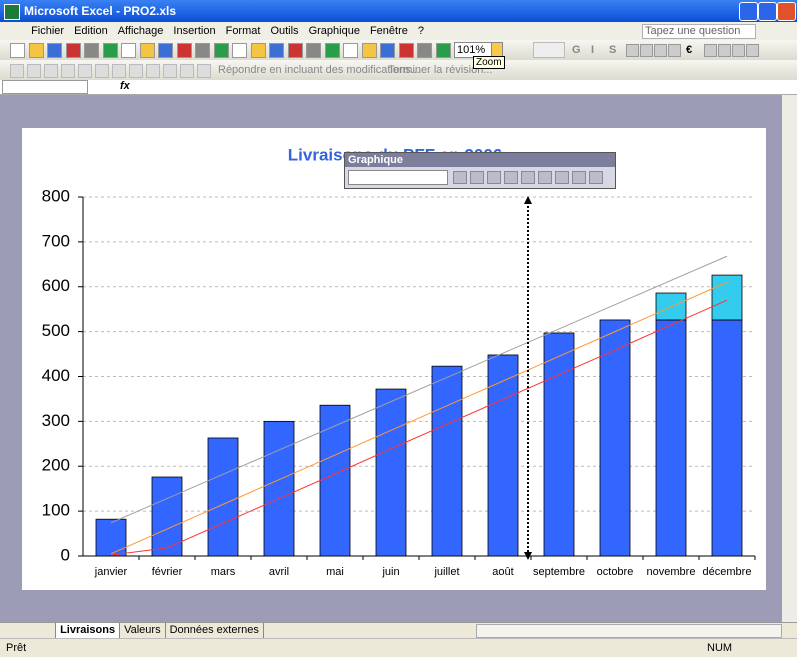  What do you see at coordinates (279, 572) in the screenshot?
I see `x-tick-label: avril` at bounding box center [279, 572].